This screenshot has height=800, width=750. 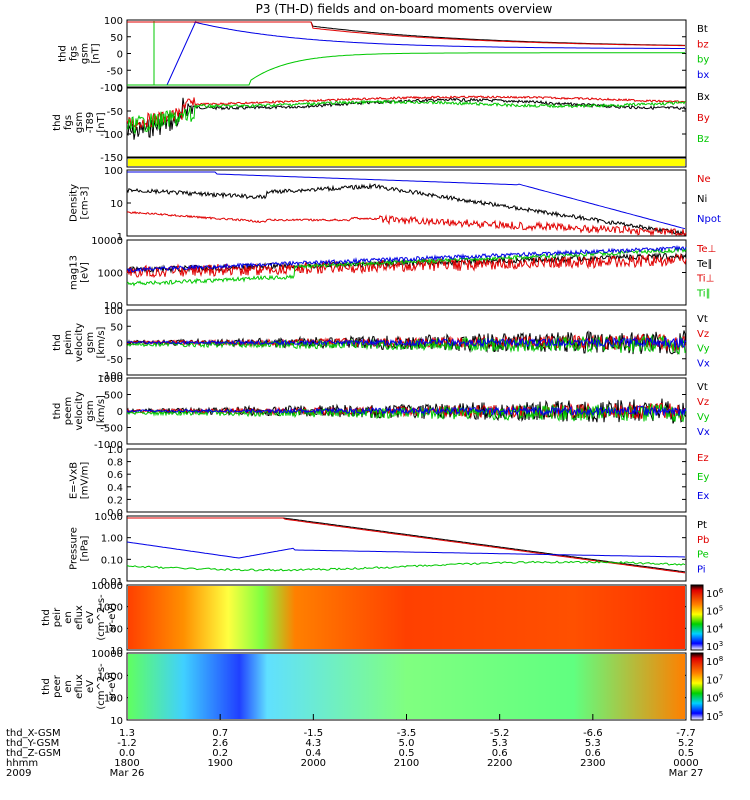 I want to click on ylabel-line: mag13, so click(x=74, y=272).